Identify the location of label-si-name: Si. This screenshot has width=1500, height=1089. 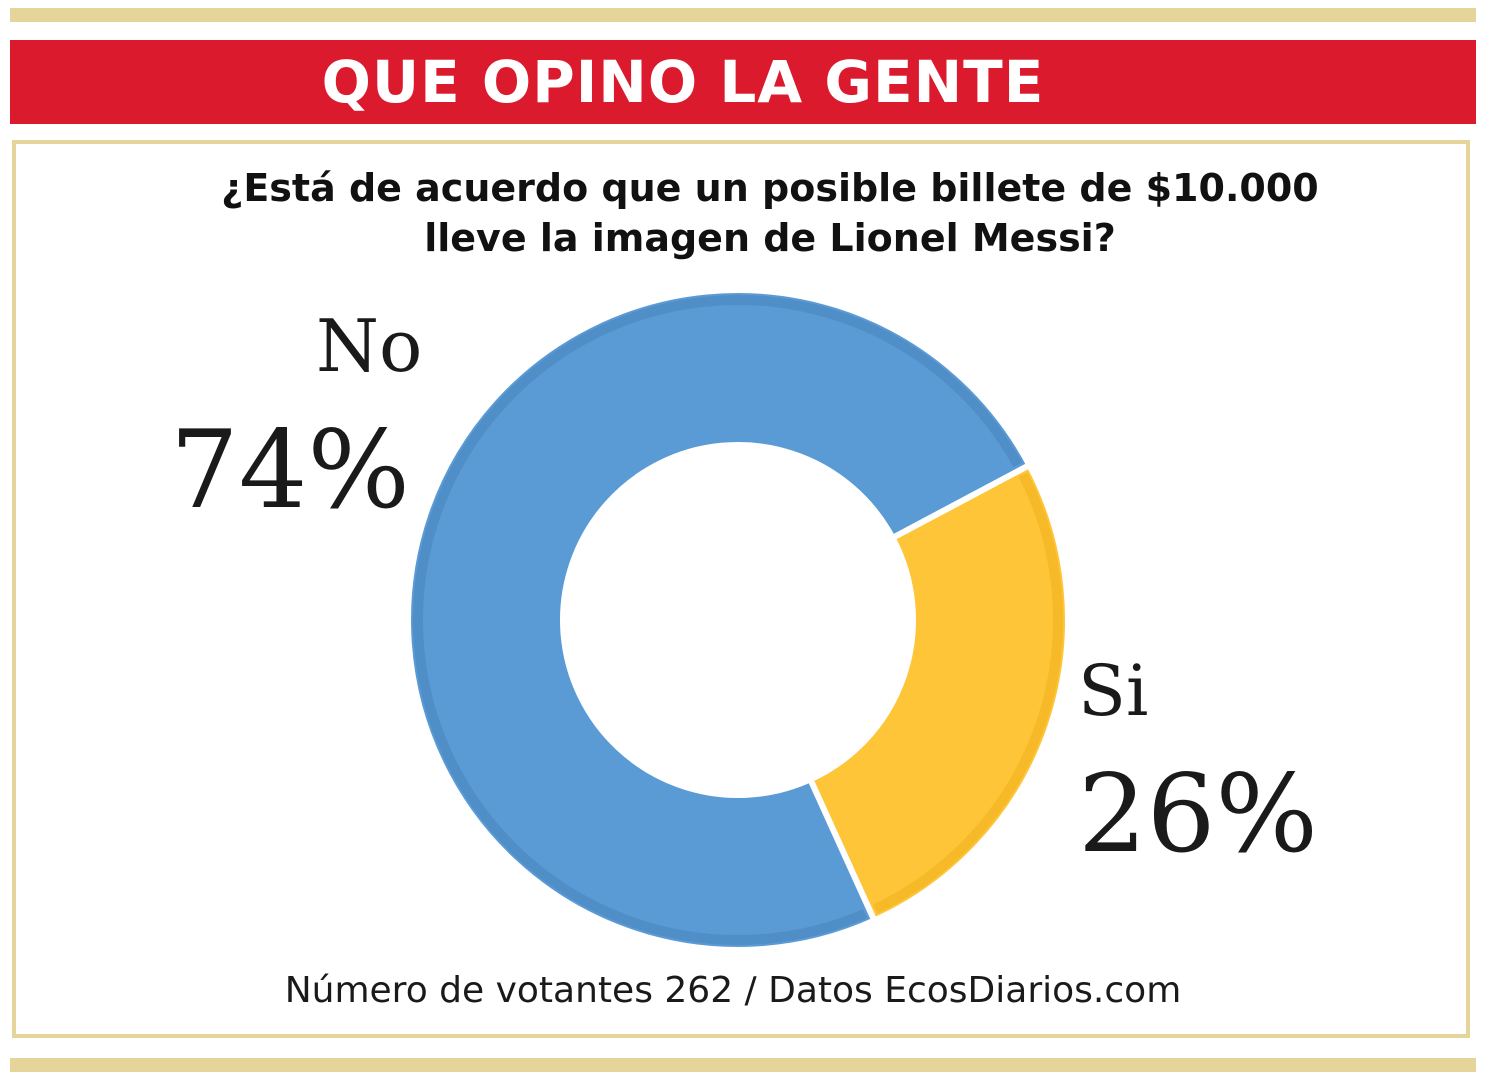
(1113, 691).